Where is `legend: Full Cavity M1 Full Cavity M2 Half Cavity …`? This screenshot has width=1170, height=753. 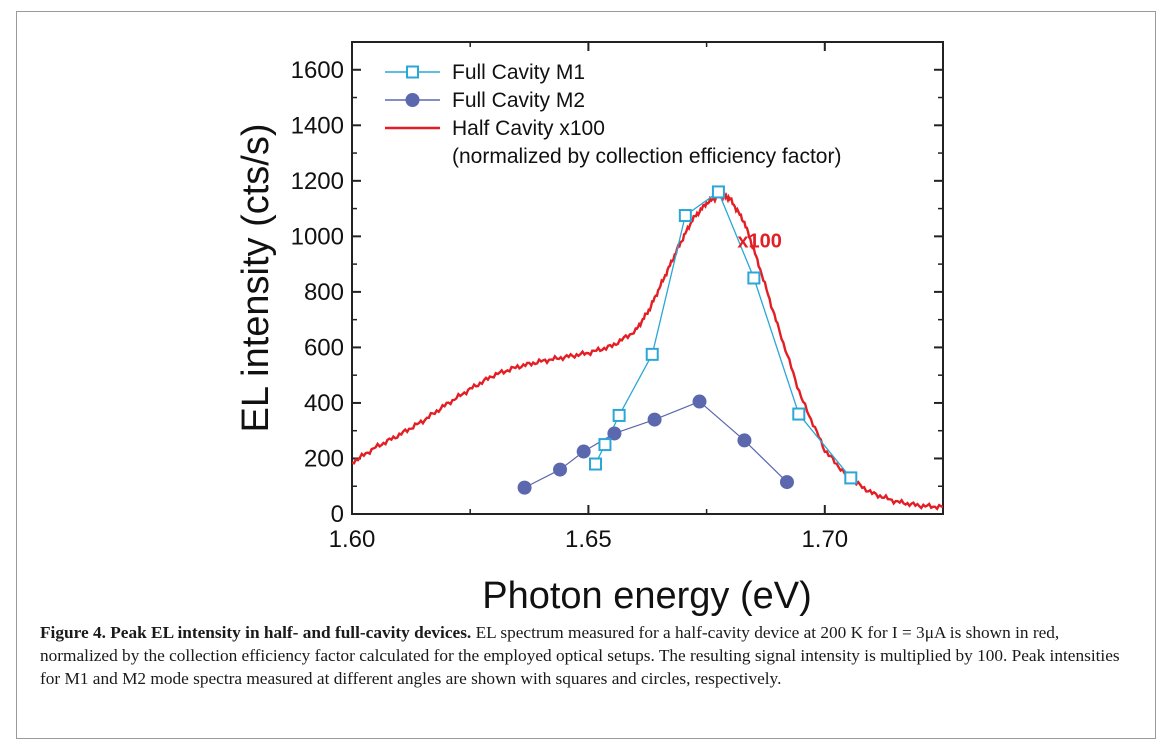
legend: Full Cavity M1 Full Cavity M2 Half Cavity … is located at coordinates (613, 114).